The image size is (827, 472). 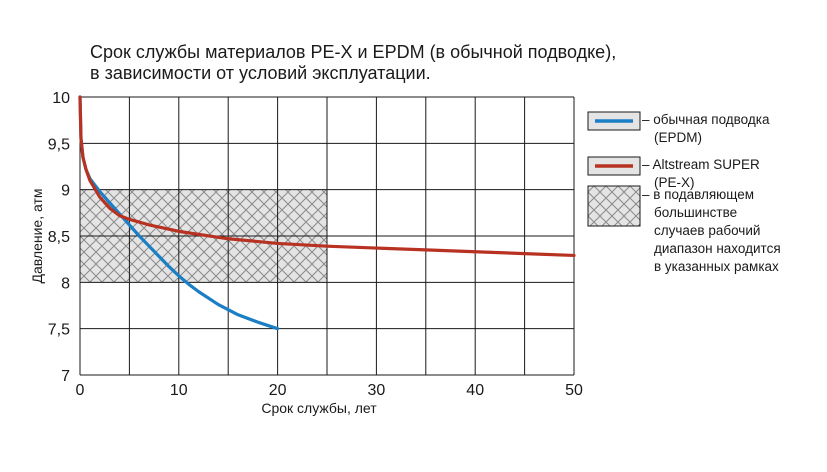 What do you see at coordinates (673, 173) in the screenshot?
I see `legend-item-pex: – Altstream SUPER (PE-X)` at bounding box center [673, 173].